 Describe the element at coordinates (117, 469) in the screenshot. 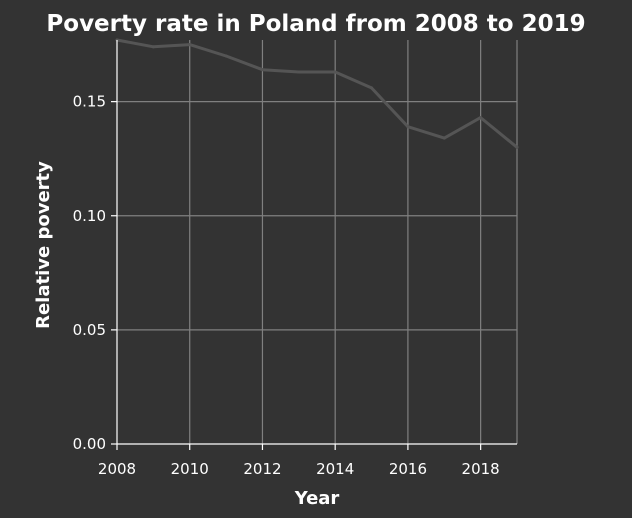

I see `x-tick-label-2008: 2008` at that location.